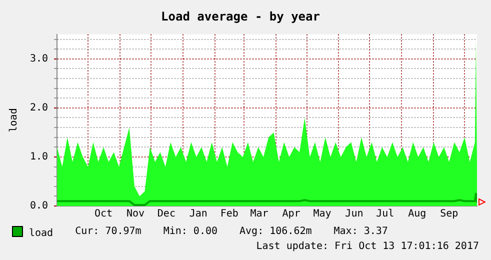 The width and height of the screenshot is (491, 260). What do you see at coordinates (354, 214) in the screenshot?
I see `x-tick-label: Jun` at bounding box center [354, 214].